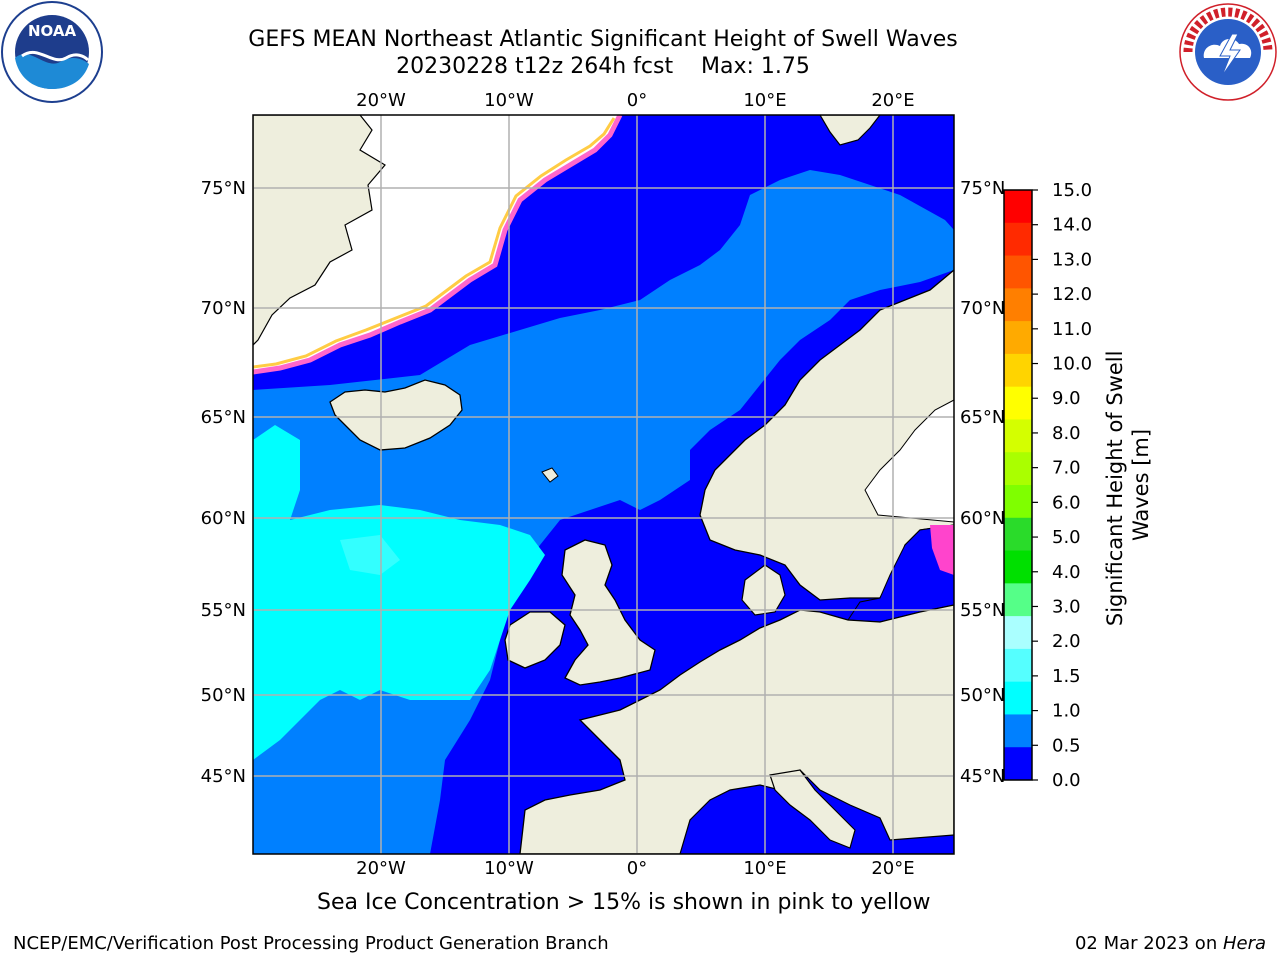 Image resolution: width=1280 pixels, height=960 pixels. I want to click on lat-labels-right: 75°N 70°N 65°N 60°N 55°N 50°N 45°N, so click(982, 482).